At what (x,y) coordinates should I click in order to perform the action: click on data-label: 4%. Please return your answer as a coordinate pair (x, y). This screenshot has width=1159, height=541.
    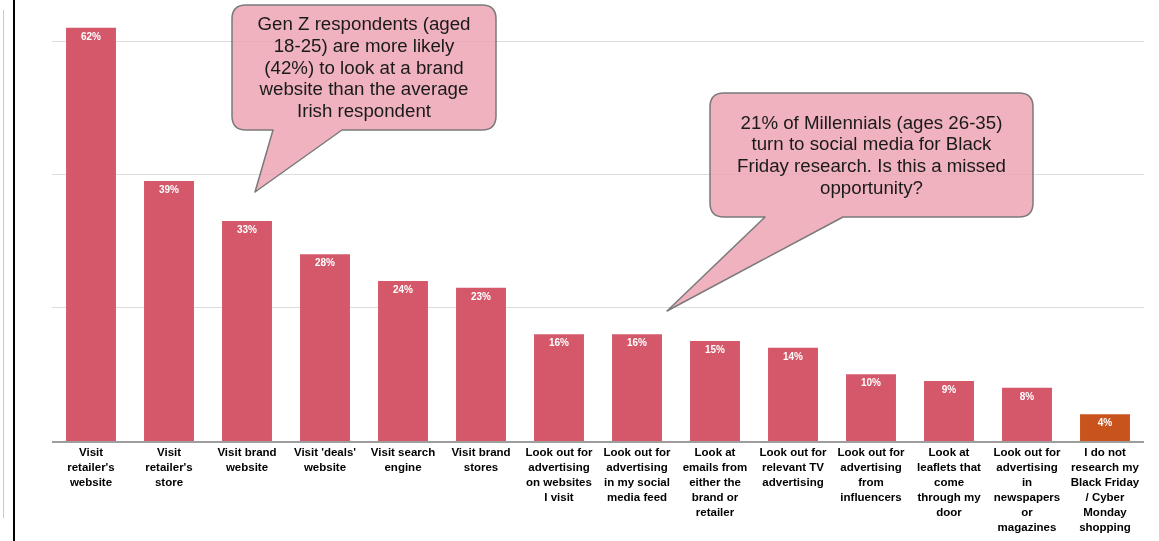
    Looking at the image, I should click on (1105, 423).